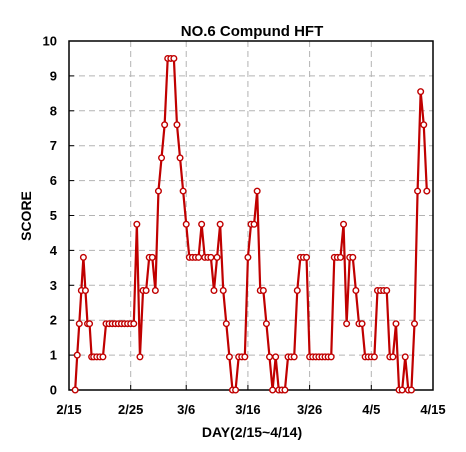  I want to click on x-axis-ticks: 2/15 2/25 3/6 3/16 3/26 4/5 4/15, so click(251, 401).